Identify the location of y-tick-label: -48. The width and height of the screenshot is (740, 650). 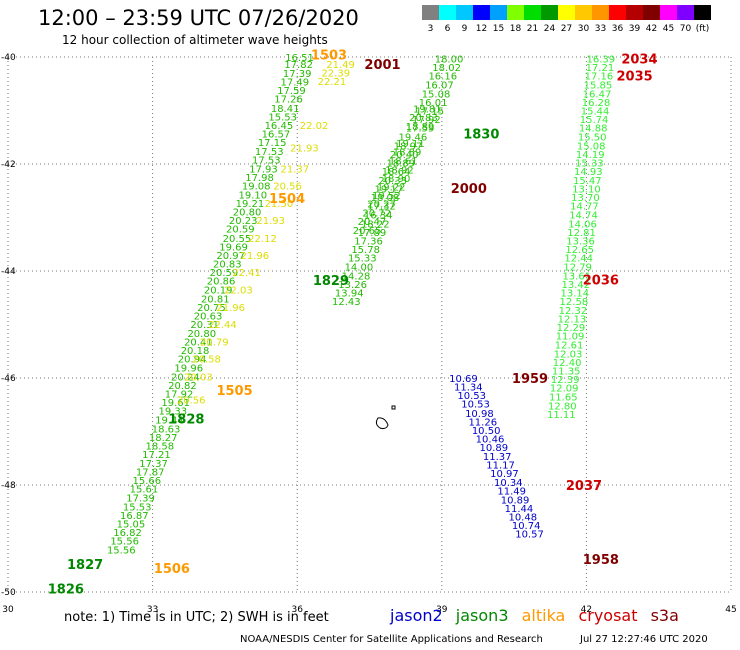
(8, 486).